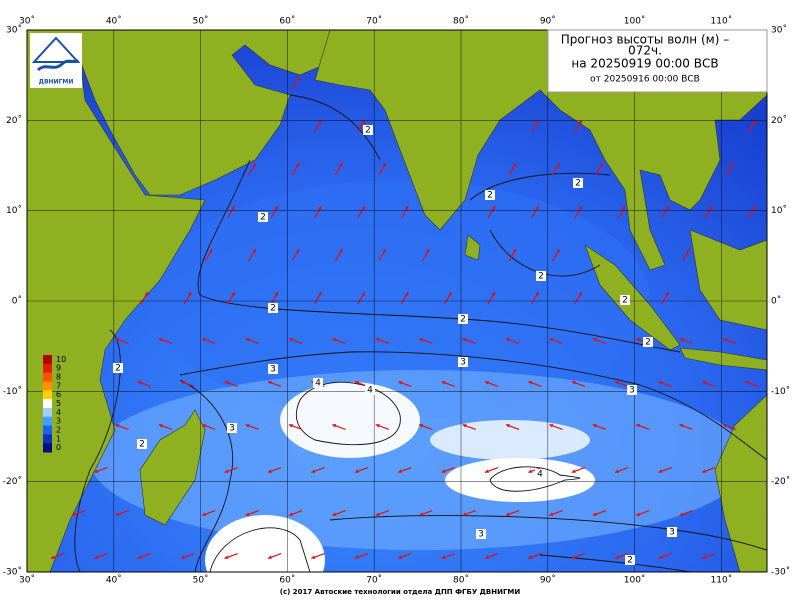 This screenshot has width=800, height=604. Describe the element at coordinates (472, 247) in the screenshot. I see `sri-lanka` at that location.